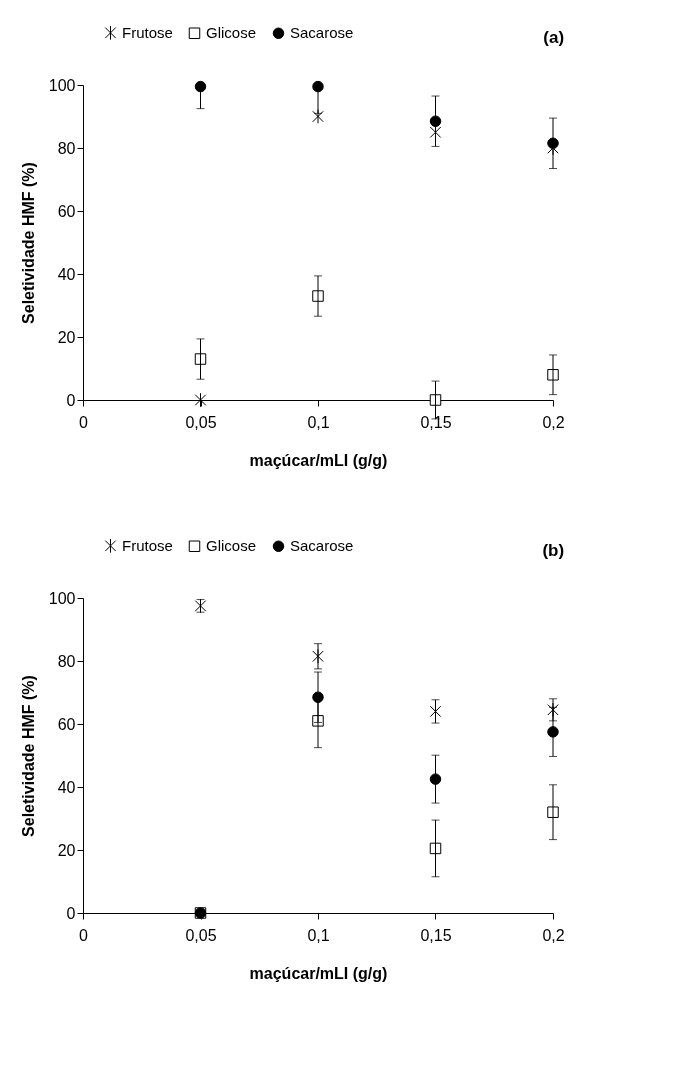 The height and width of the screenshot is (1065, 697). Describe the element at coordinates (553, 550) in the screenshot. I see `chart-title: (b)` at that location.